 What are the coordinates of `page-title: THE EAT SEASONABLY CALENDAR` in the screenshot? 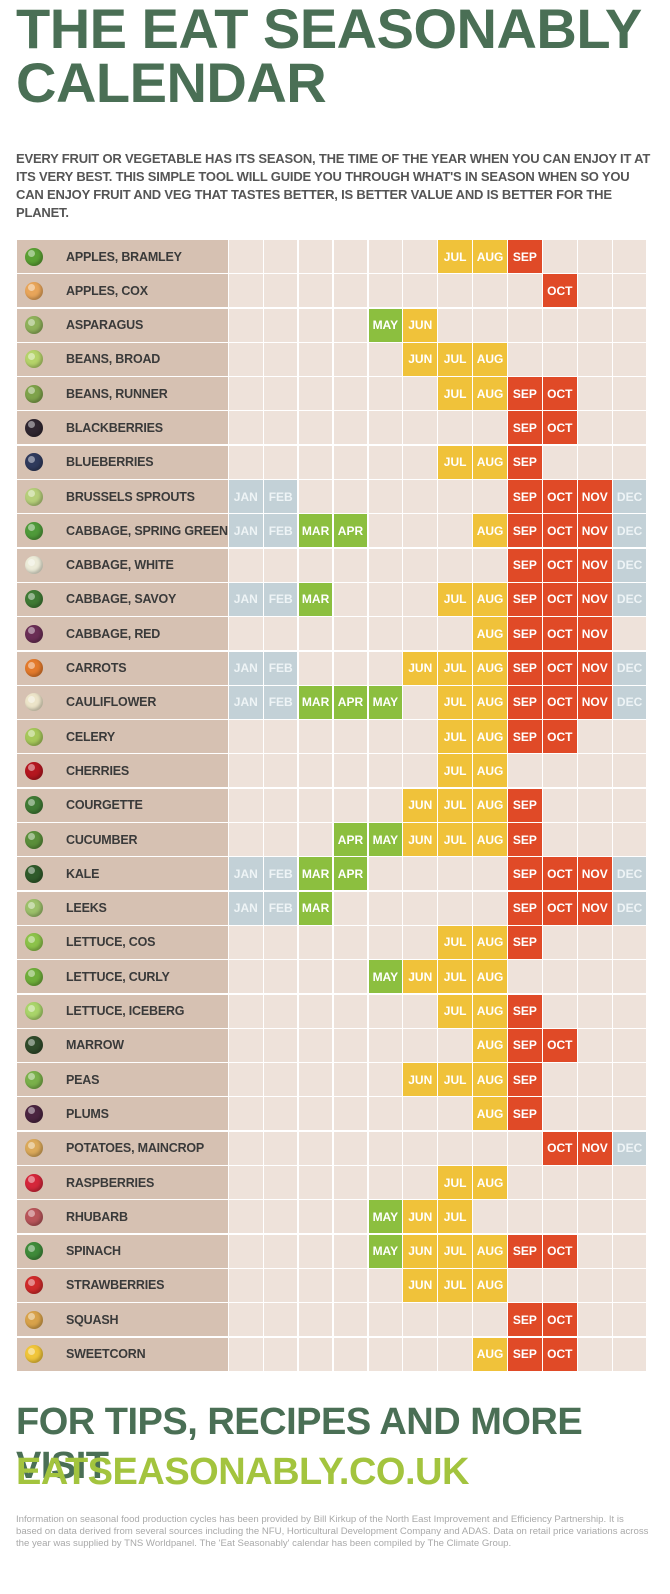 It's located at (336, 56).